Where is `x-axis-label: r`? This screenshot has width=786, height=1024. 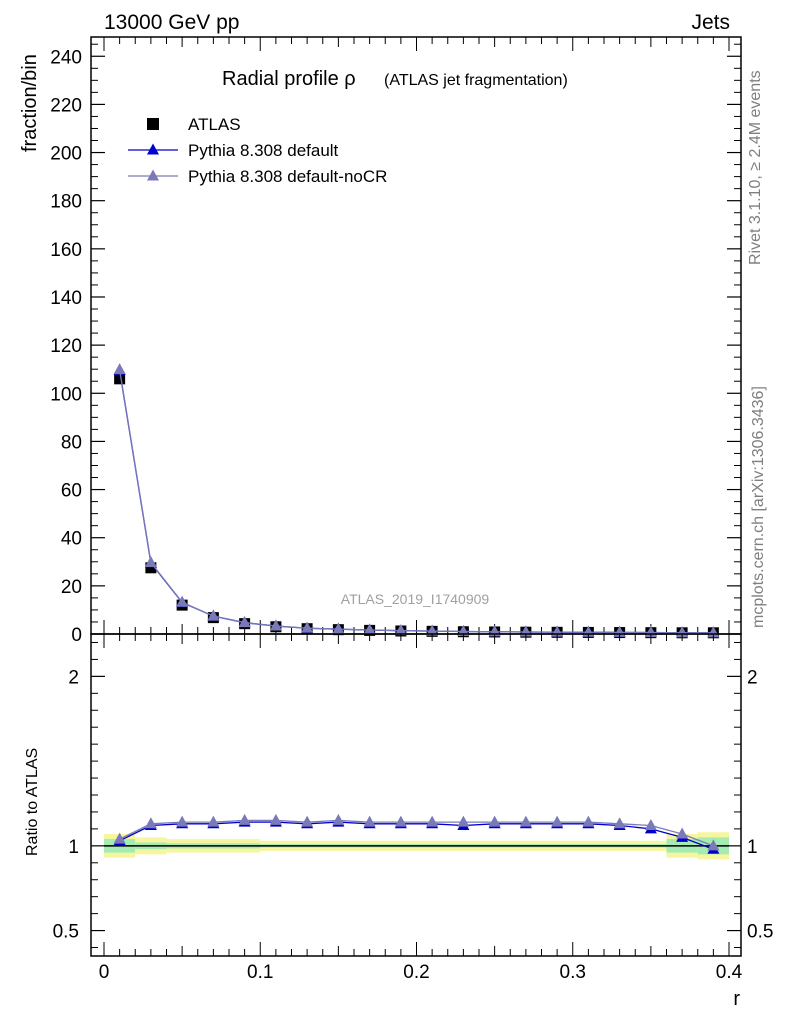
x-axis-label: r is located at coordinates (736, 999).